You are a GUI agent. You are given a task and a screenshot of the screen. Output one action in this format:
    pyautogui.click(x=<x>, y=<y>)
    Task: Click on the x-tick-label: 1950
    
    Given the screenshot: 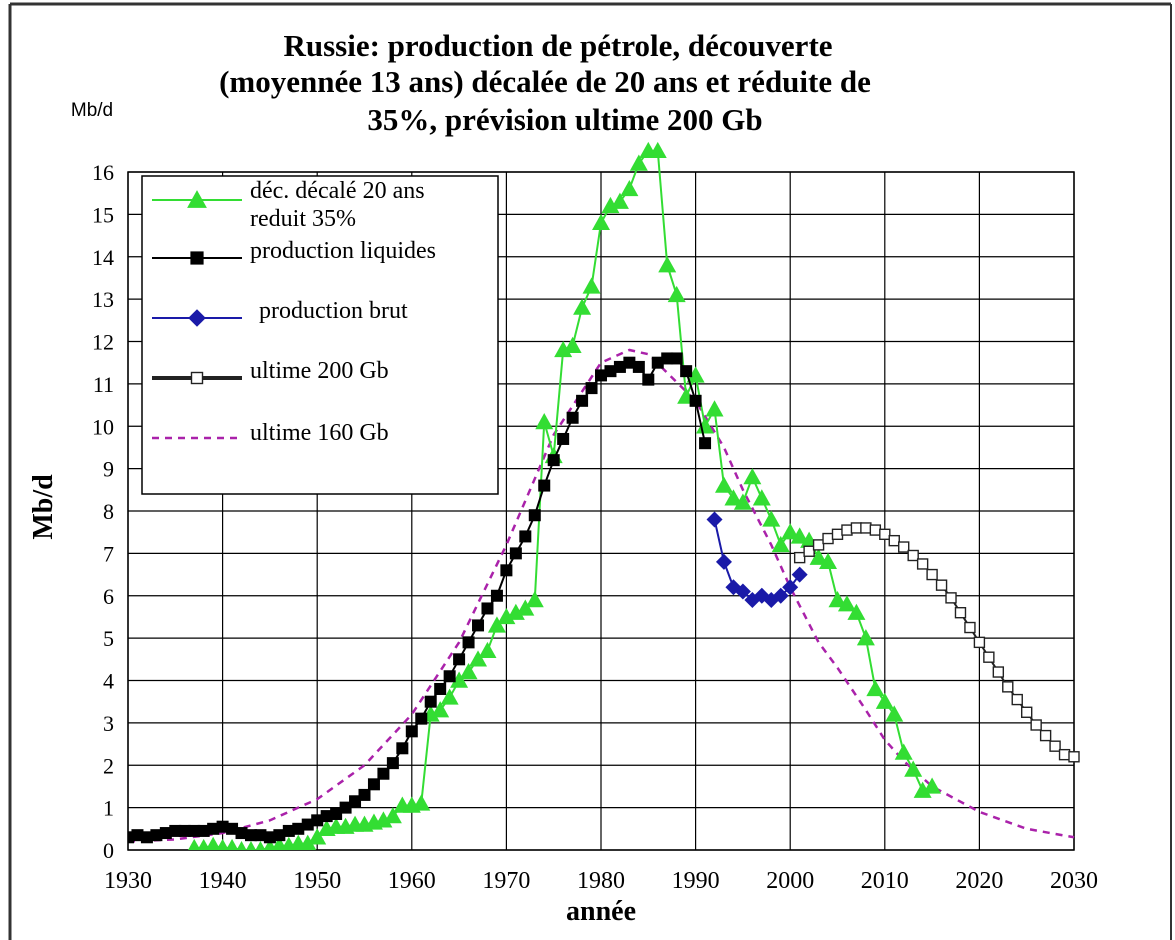 What is the action you would take?
    pyautogui.click(x=317, y=881)
    